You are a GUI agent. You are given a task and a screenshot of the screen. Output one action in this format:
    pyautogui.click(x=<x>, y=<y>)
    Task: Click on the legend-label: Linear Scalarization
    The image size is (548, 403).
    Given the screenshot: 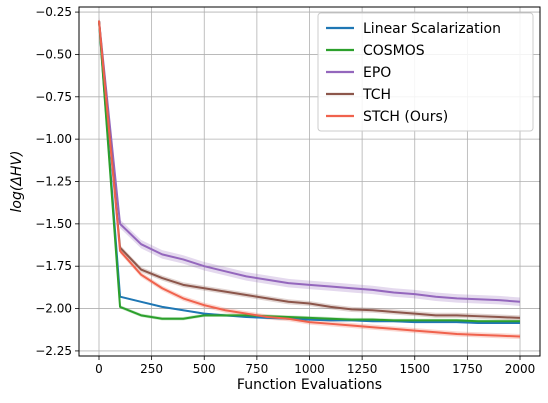 What is the action you would take?
    pyautogui.click(x=432, y=29)
    